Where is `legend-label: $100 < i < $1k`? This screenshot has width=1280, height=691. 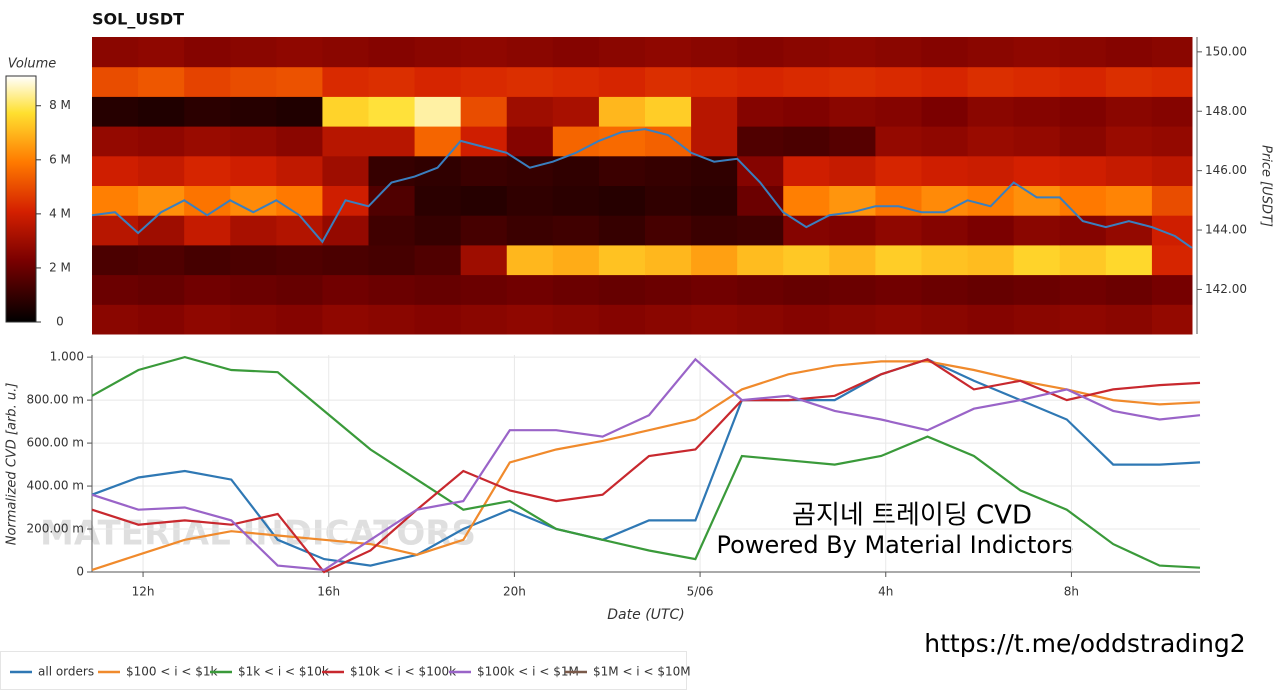 legend-label: $100 < i < $1k is located at coordinates (172, 672).